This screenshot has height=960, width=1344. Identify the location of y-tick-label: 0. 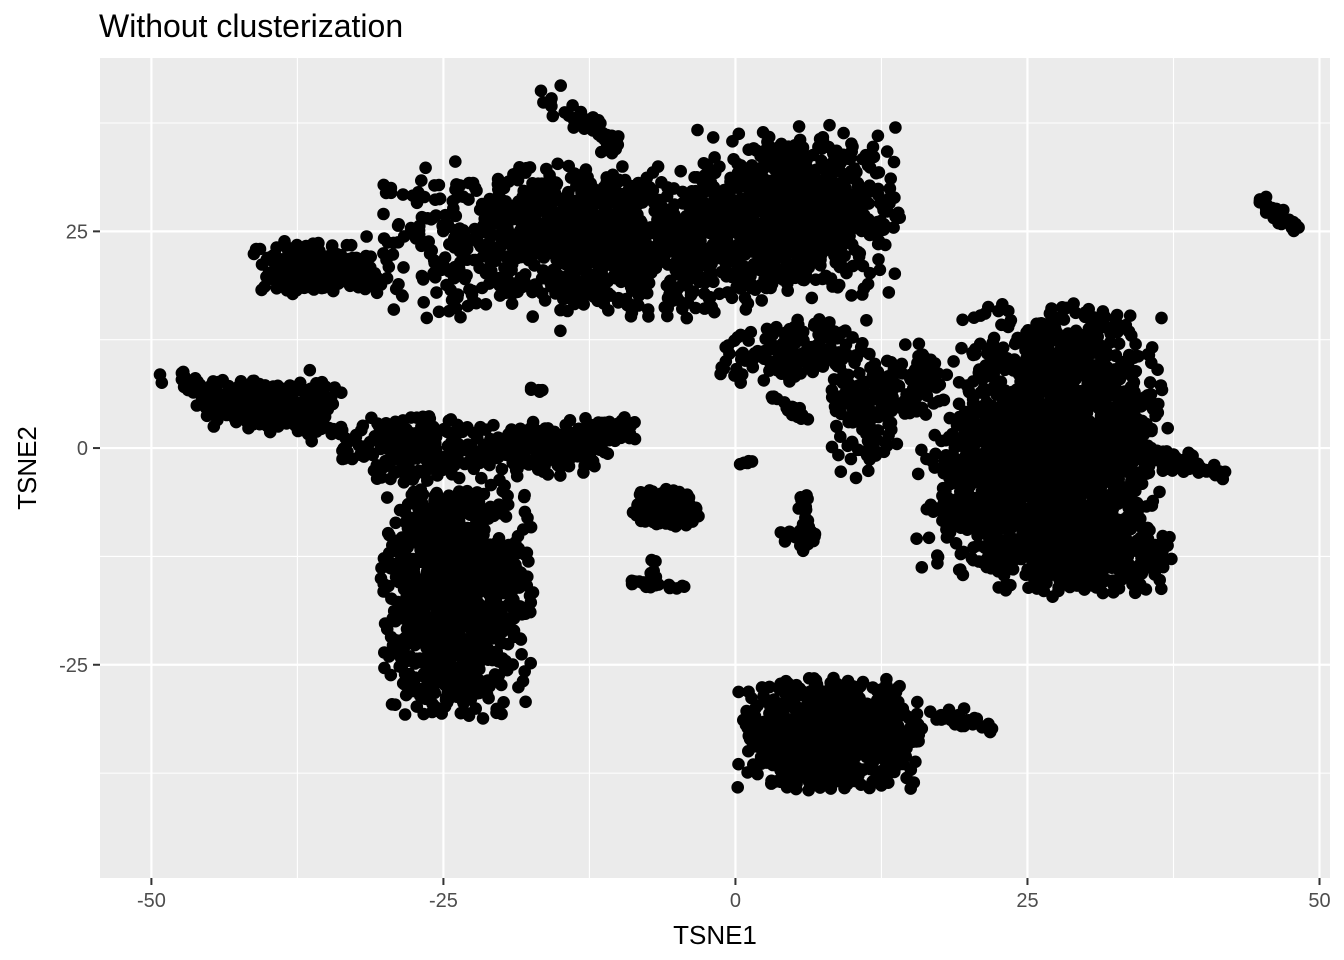
(82, 449).